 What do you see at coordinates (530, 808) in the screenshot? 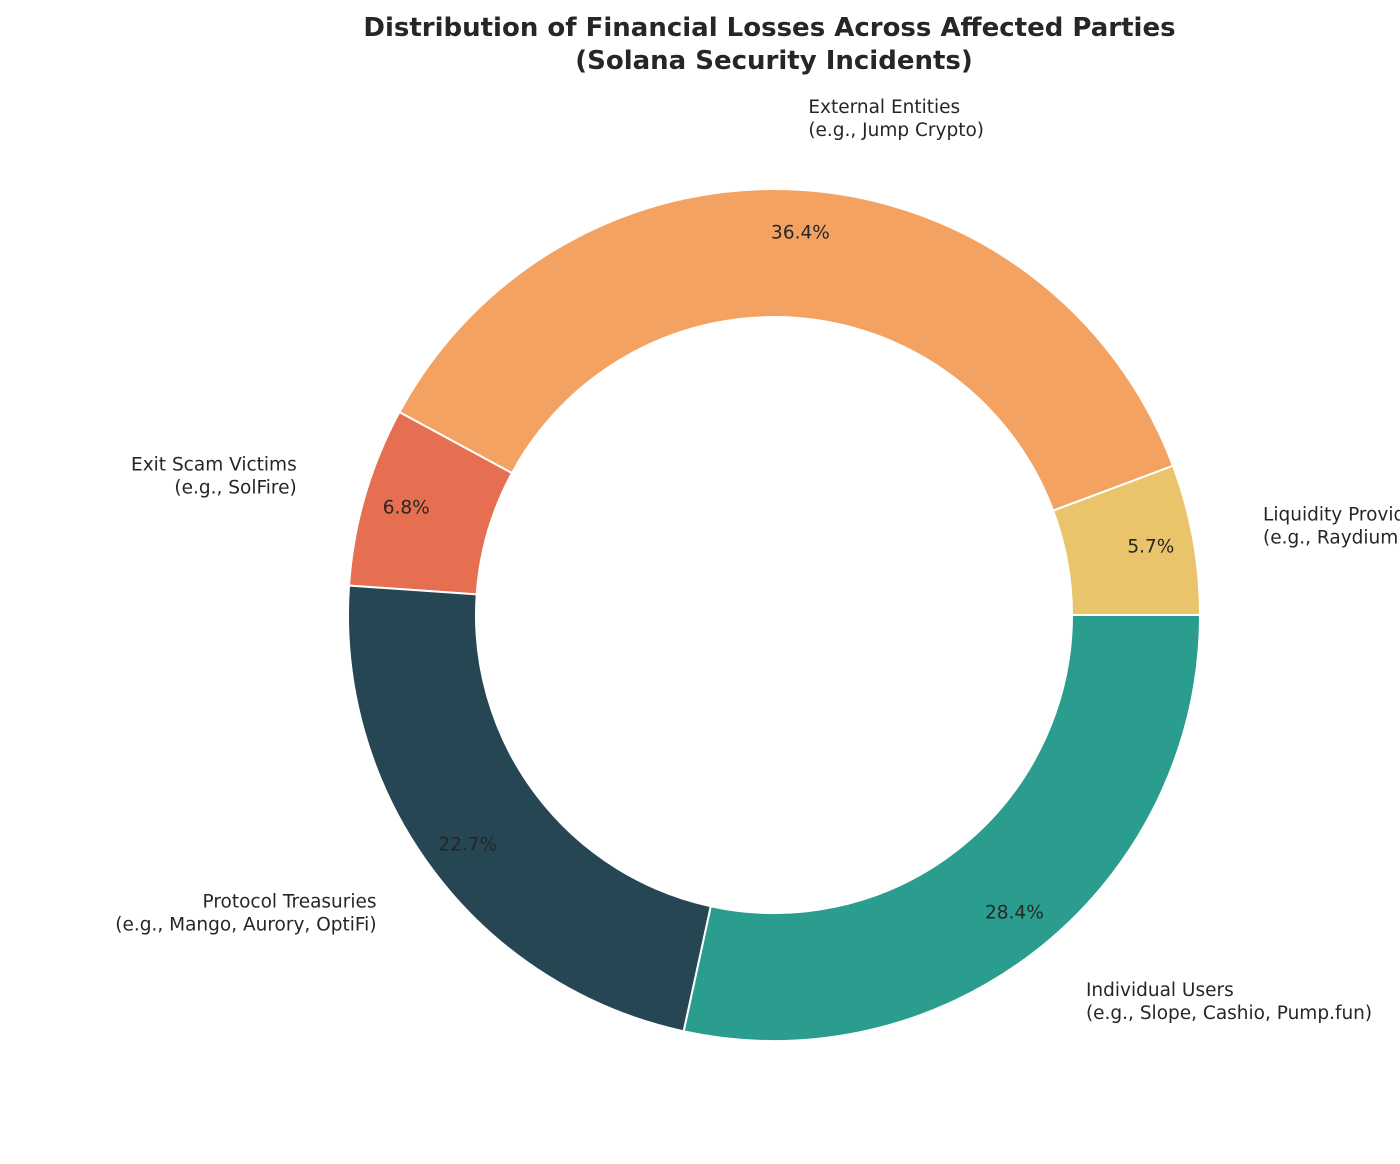
I see `slice-protocol-treasuries` at bounding box center [530, 808].